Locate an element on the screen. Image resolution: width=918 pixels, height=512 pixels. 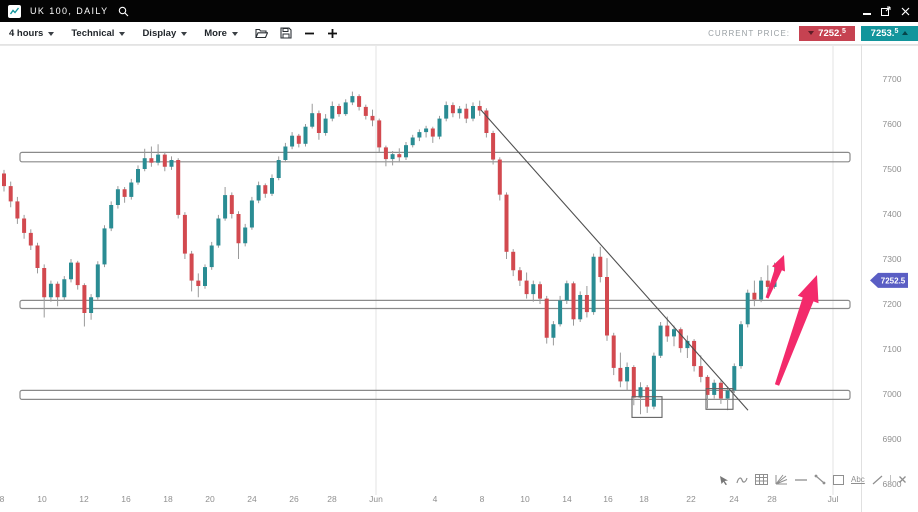
horizontal-line-tool-icon is located at coordinates (801, 480).